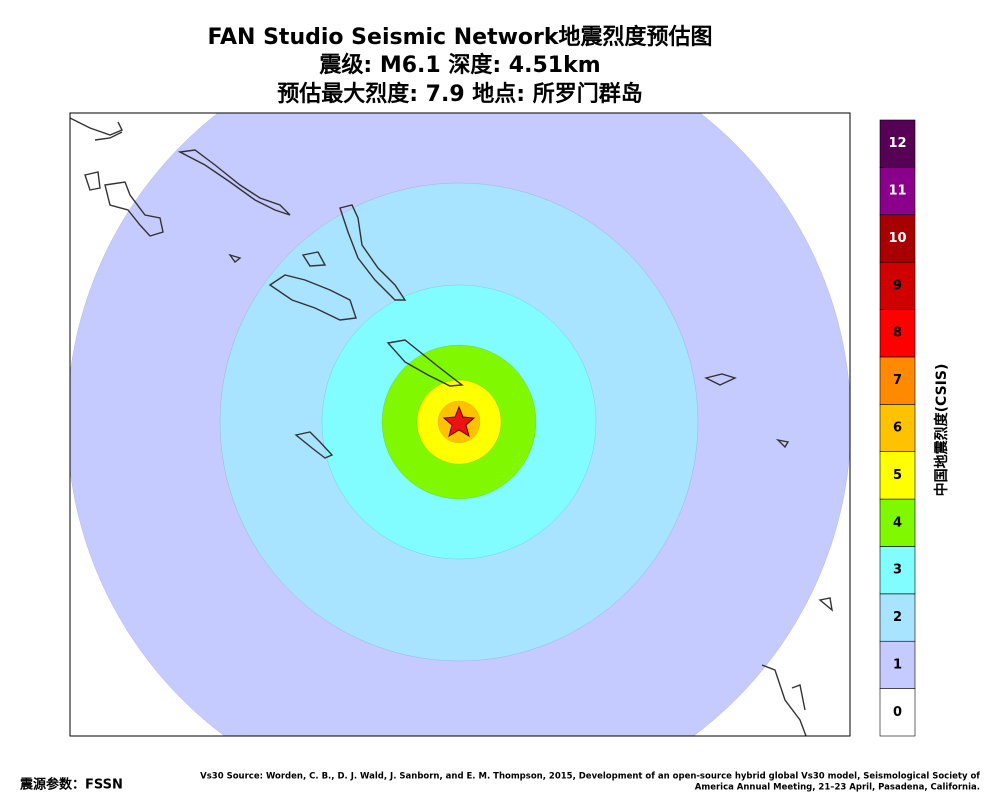  I want to click on colorbar-label: 4, so click(897, 522).